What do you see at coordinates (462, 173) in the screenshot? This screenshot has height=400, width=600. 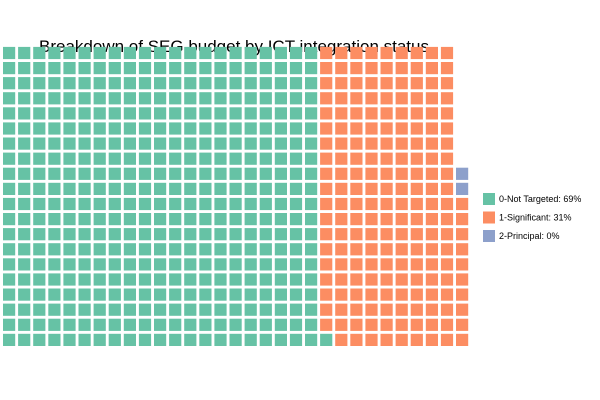 I see `waffle-square-2-principal` at bounding box center [462, 173].